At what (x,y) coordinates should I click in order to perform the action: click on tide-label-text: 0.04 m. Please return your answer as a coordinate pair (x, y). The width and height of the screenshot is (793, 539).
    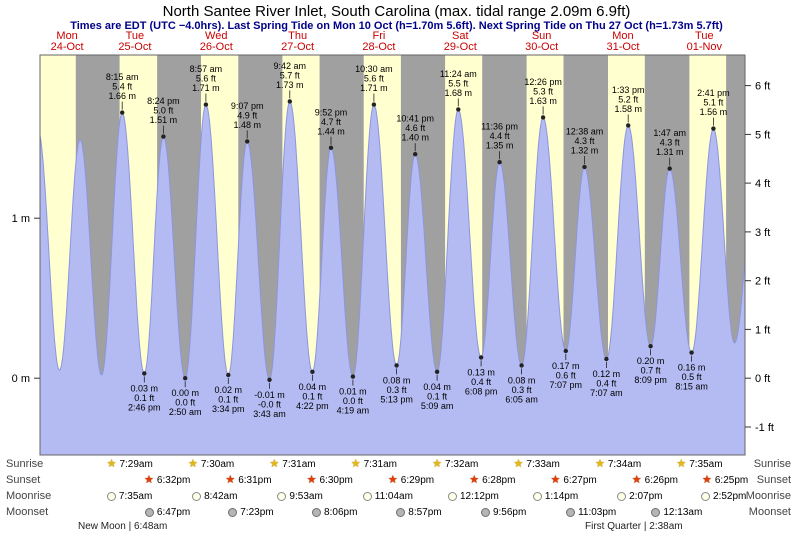
    Looking at the image, I should click on (313, 387).